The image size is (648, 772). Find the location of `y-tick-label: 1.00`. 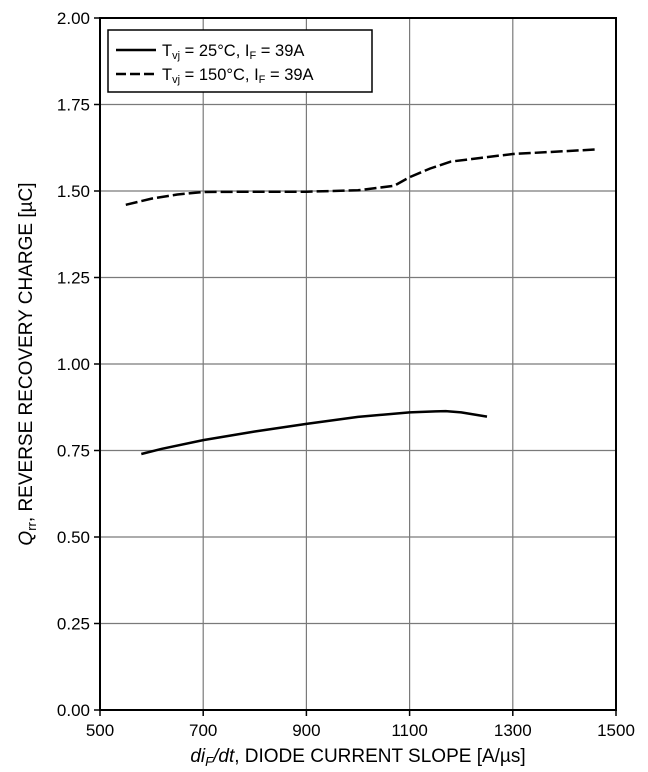

y-tick-label: 1.00 is located at coordinates (73, 364).